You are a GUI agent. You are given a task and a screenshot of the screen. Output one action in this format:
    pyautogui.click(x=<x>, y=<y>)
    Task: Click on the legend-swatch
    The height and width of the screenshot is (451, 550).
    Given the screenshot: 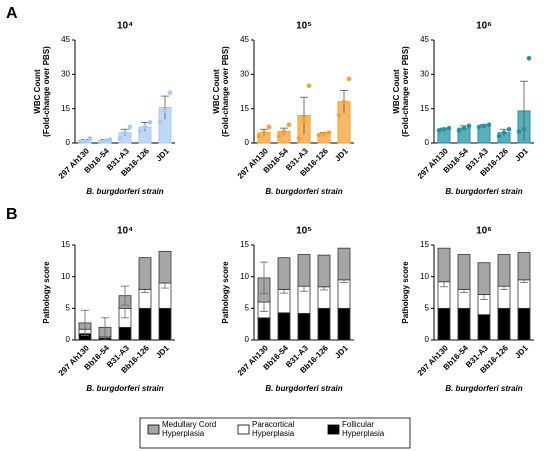 What is the action you would take?
    pyautogui.click(x=333, y=429)
    